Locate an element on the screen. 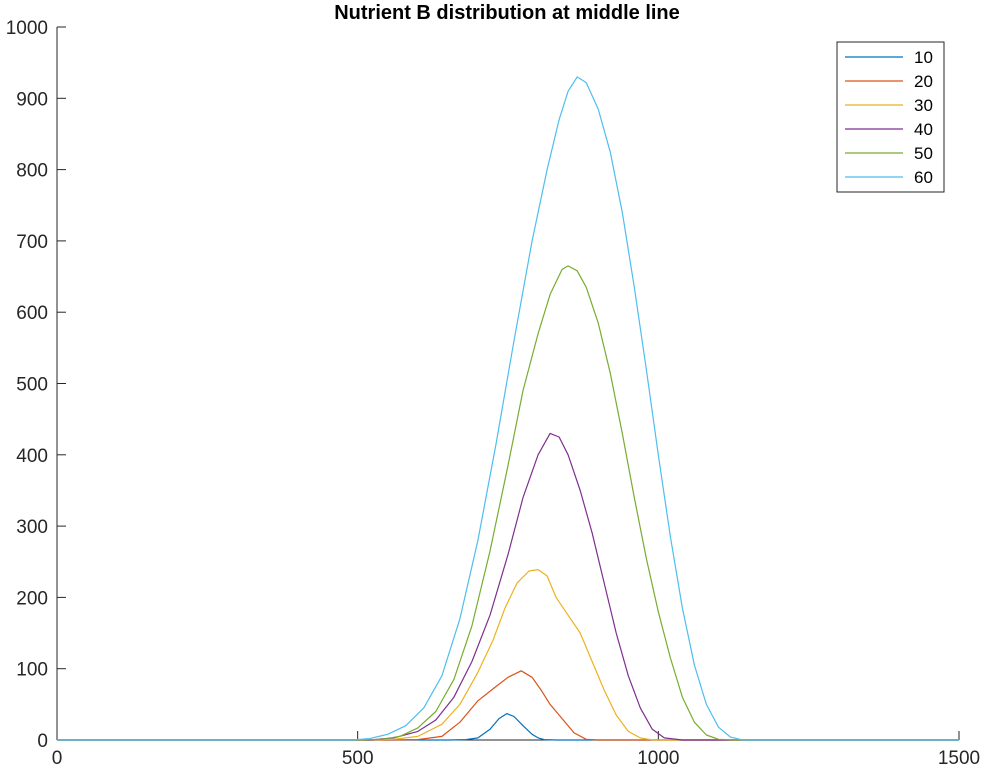  legend-label-50: 50 is located at coordinates (923, 153).